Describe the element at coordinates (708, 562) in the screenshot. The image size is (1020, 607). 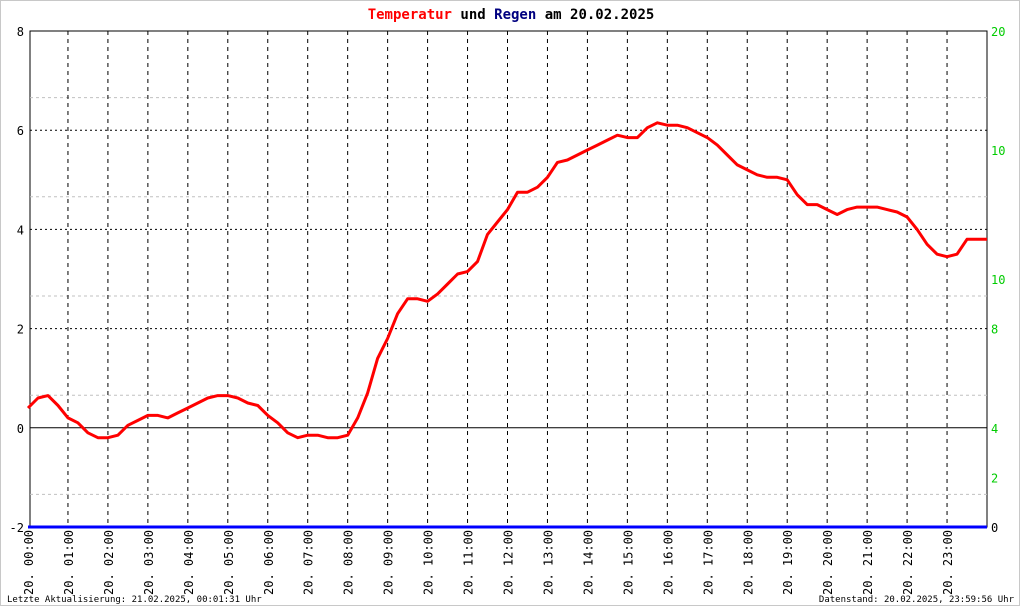
I see `x-tick-label: 20. 17:00` at that location.